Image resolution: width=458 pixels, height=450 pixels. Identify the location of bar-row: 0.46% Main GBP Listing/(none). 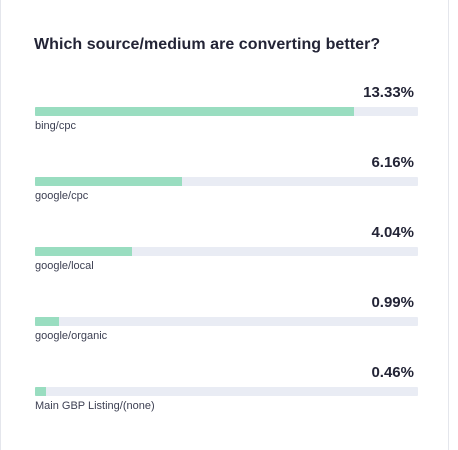
(226, 397).